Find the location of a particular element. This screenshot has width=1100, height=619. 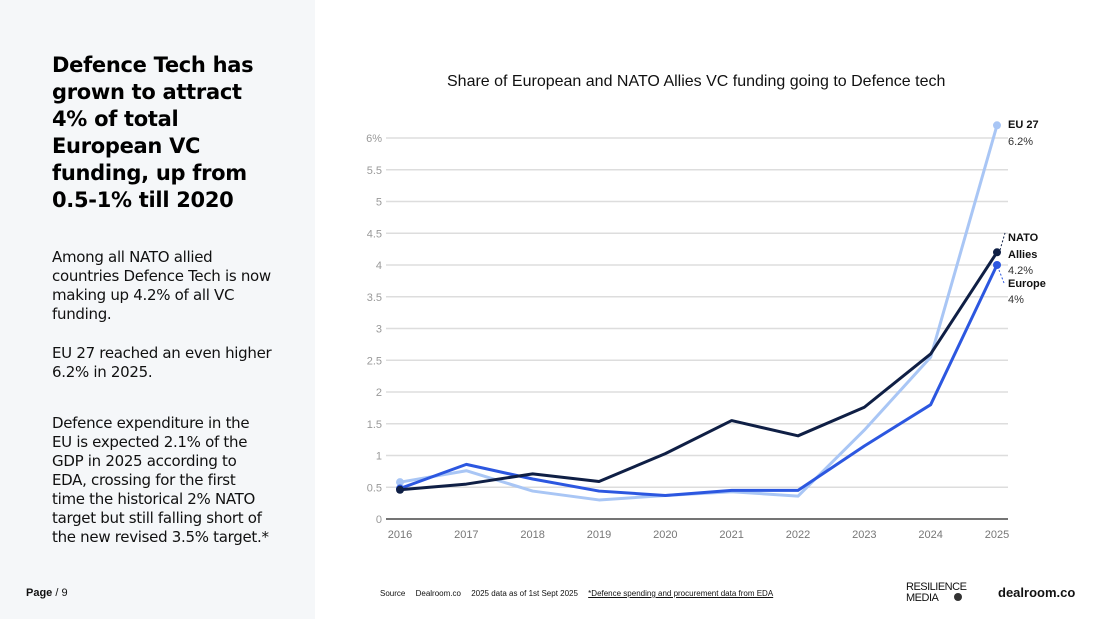

x-tick-label: 2025 is located at coordinates (997, 535).